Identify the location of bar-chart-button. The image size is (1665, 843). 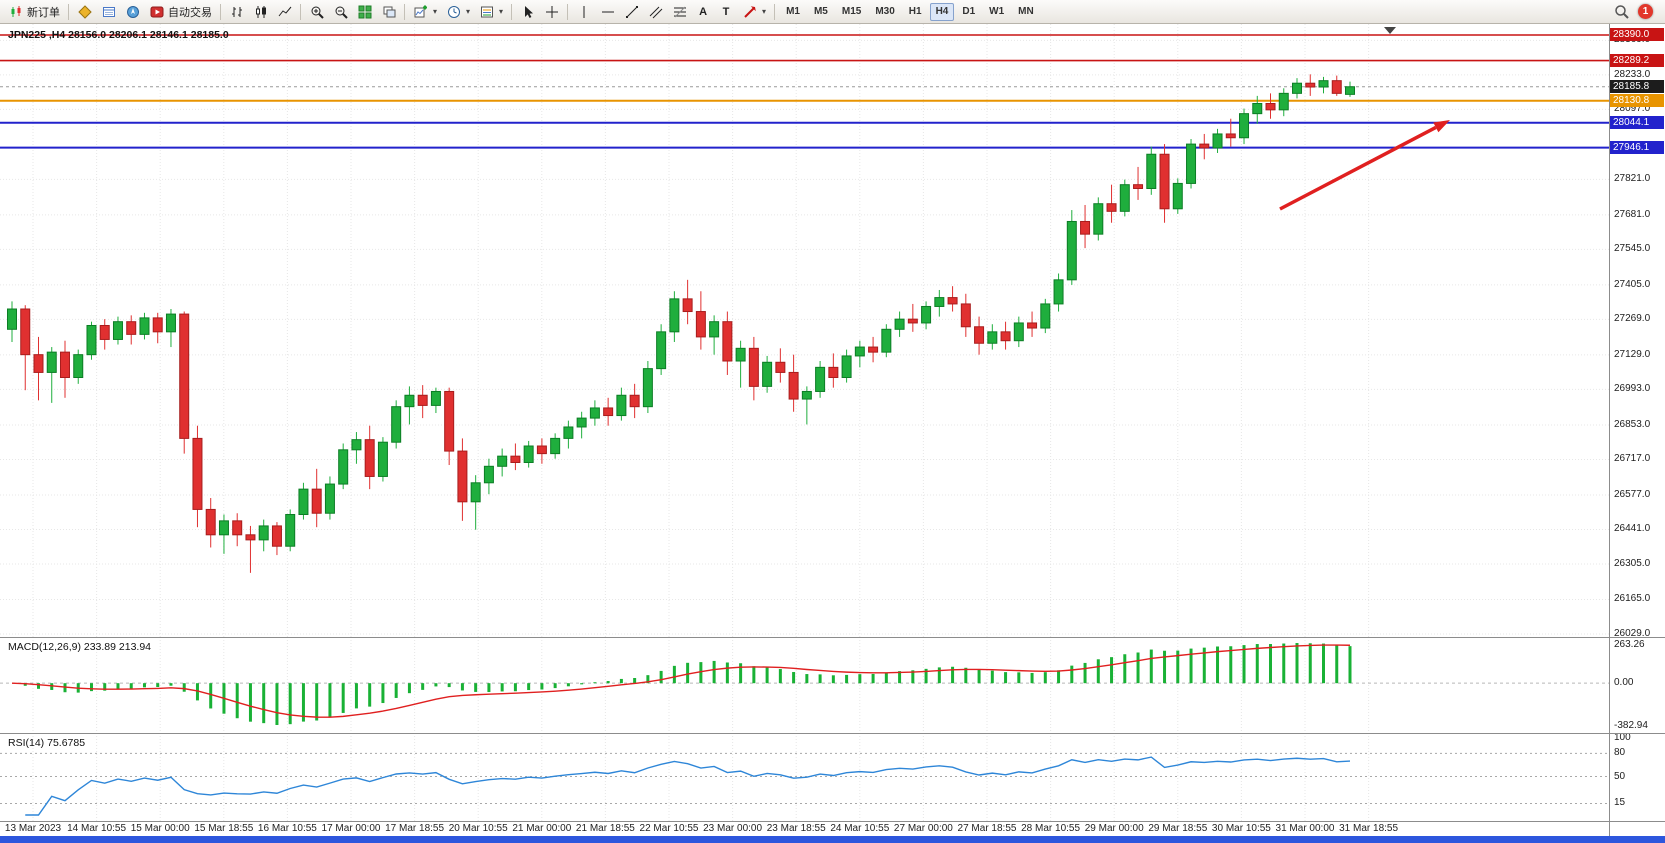
(236, 12).